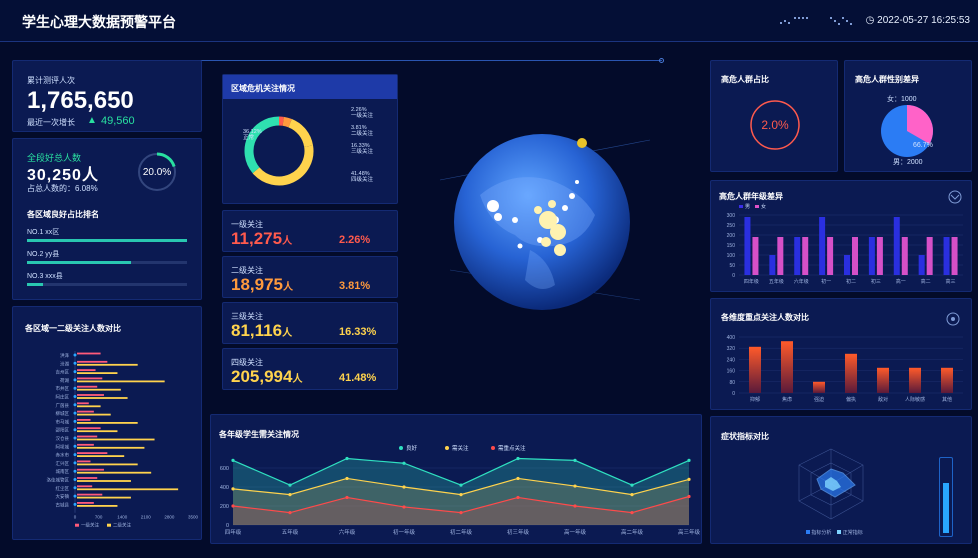 The image size is (978, 558). I want to click on level-card: 一级关注 11,275人 2.26%, so click(310, 231).